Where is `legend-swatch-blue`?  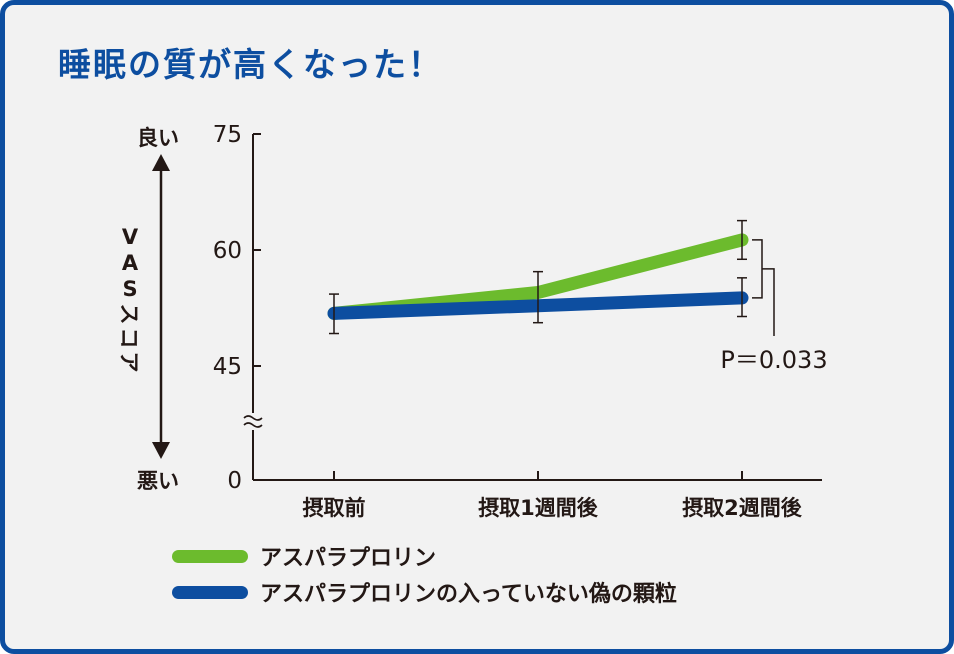
legend-swatch-blue is located at coordinates (210, 592).